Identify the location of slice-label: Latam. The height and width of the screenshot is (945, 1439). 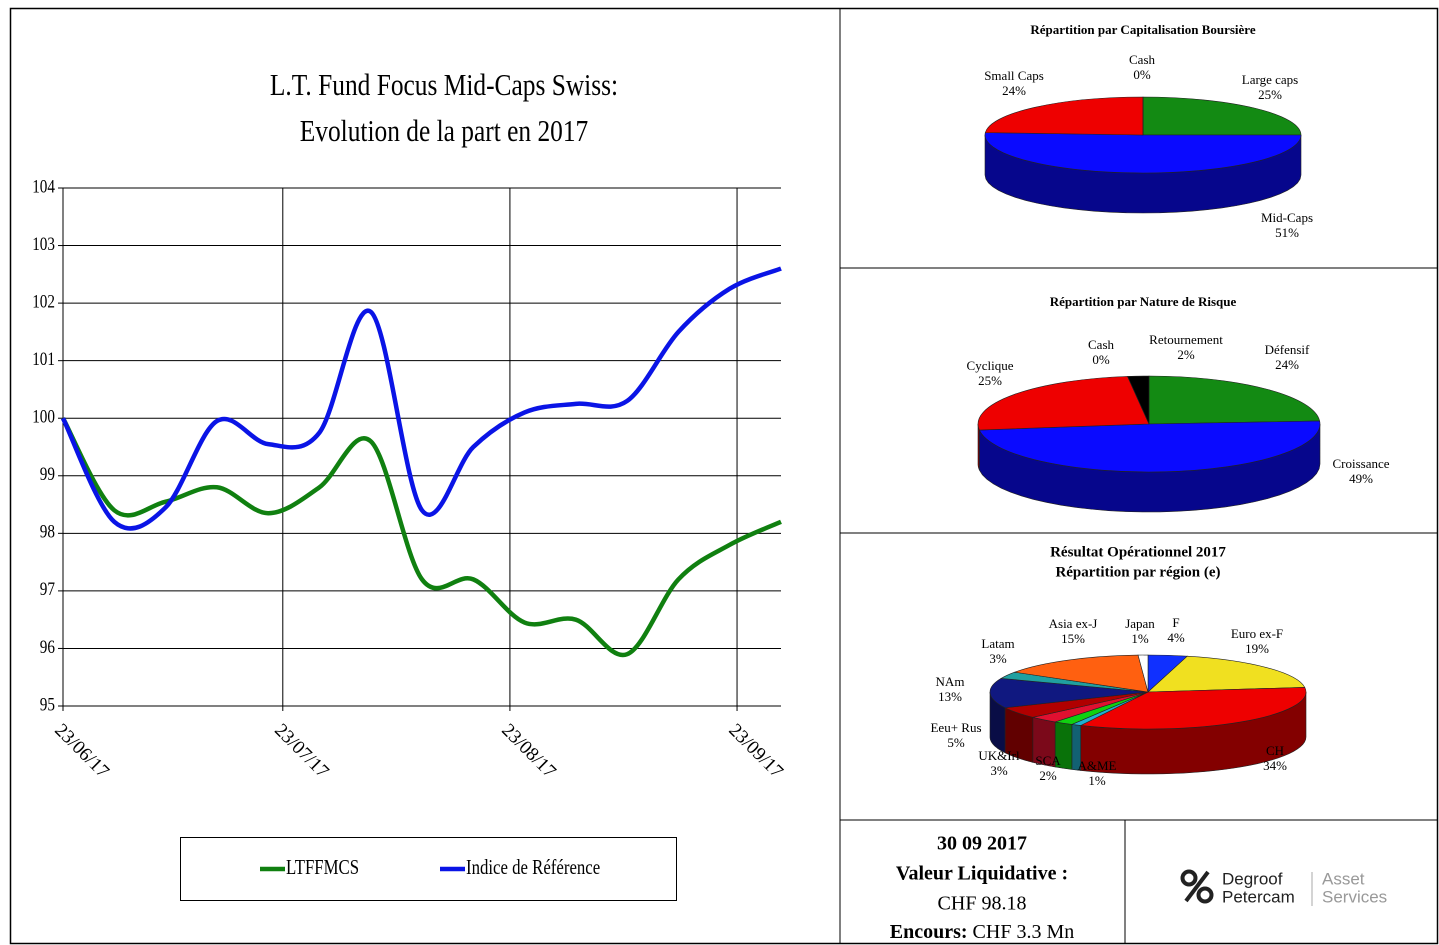
(997, 643).